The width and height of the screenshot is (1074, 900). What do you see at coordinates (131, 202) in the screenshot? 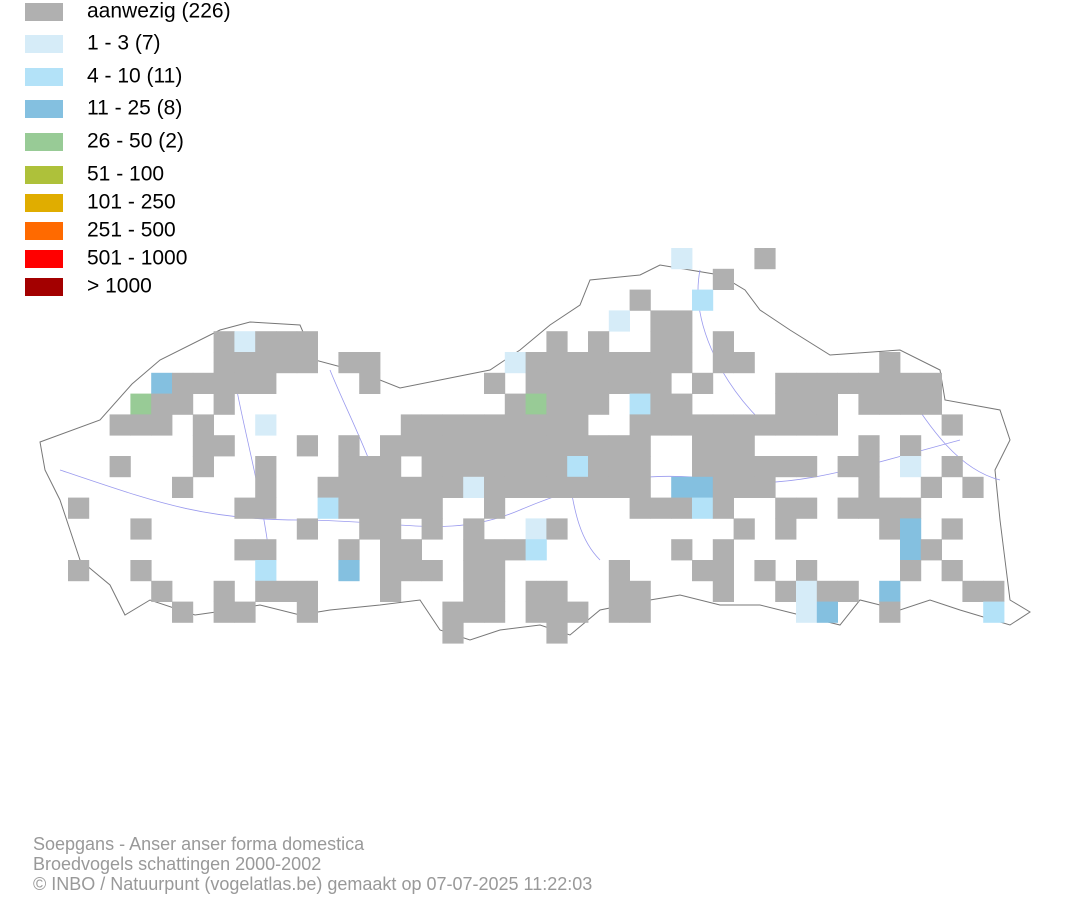
I see `legend-label: 101 - 250` at bounding box center [131, 202].